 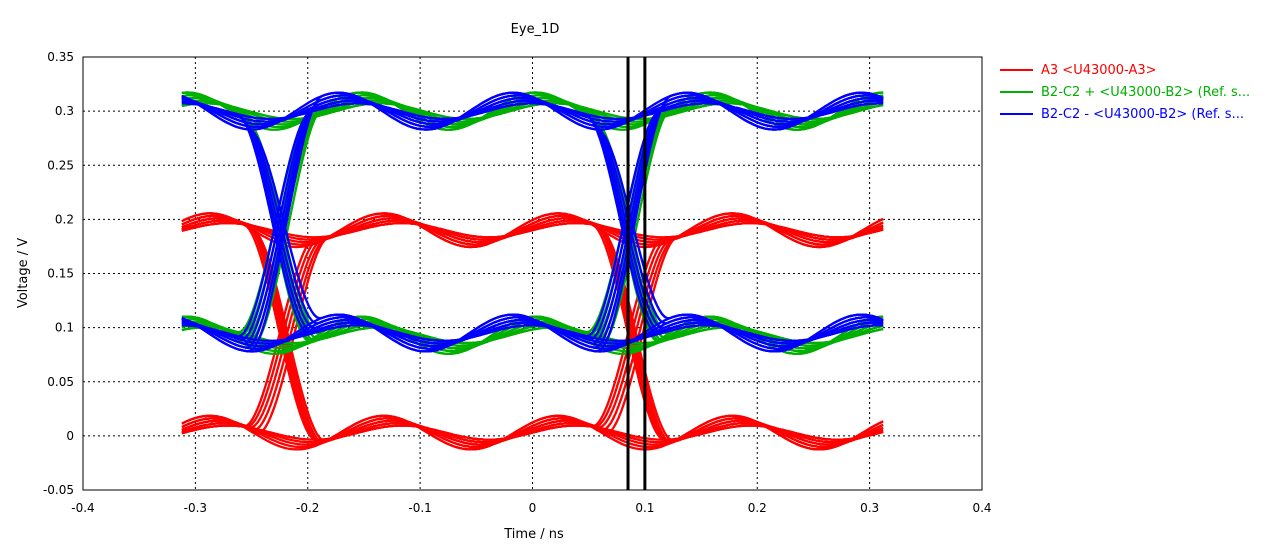 I want to click on legend-item-1: A3 <U43000-A3>, so click(x=1078, y=70).